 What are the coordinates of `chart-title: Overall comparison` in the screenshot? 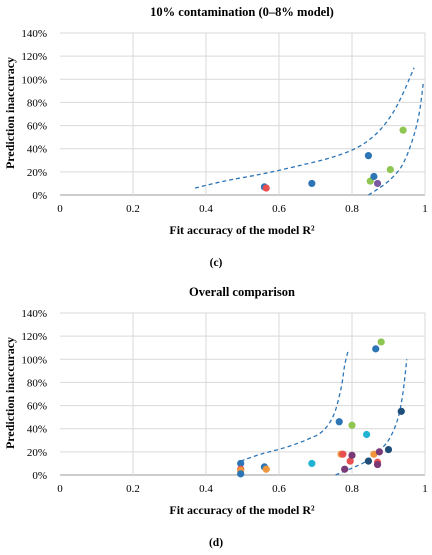 It's located at (242, 292).